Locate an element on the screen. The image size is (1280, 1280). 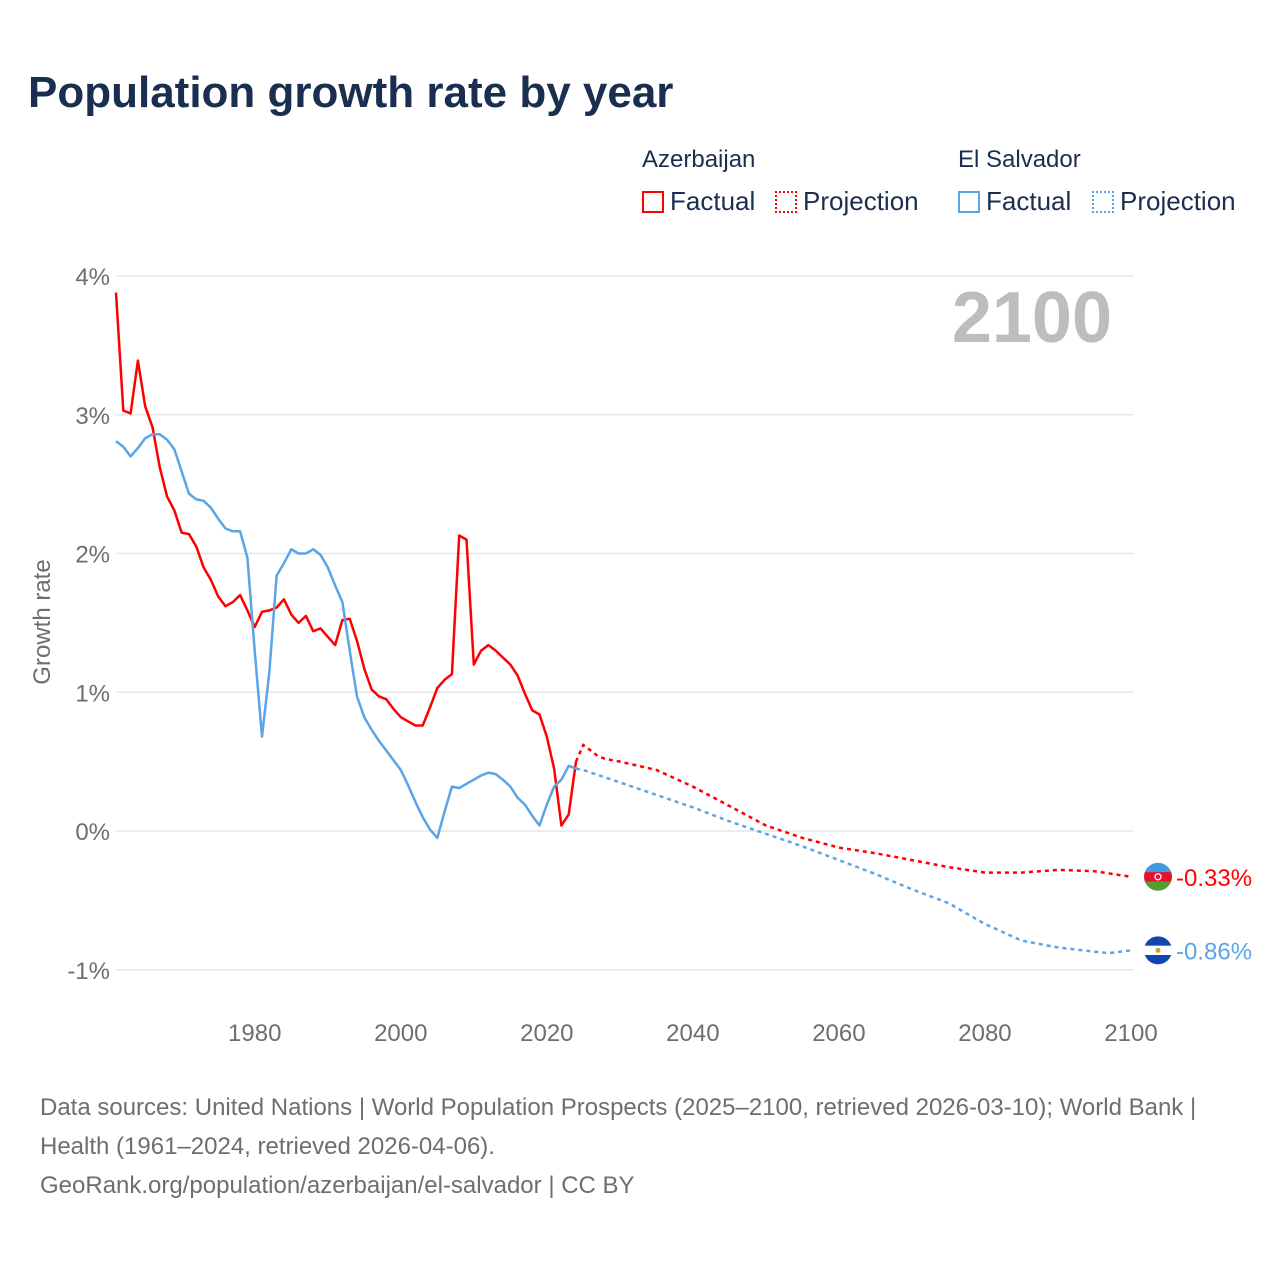
legend-country-el-salvador: El Salvador is located at coordinates (1019, 159).